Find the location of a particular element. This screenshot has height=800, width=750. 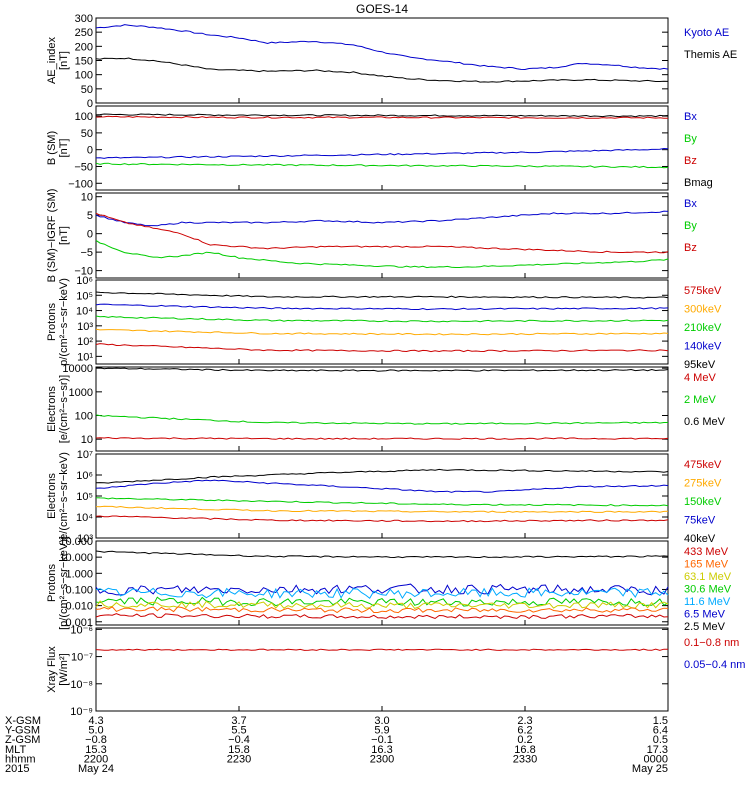

xaxis-value: 6.2 is located at coordinates (524, 731).